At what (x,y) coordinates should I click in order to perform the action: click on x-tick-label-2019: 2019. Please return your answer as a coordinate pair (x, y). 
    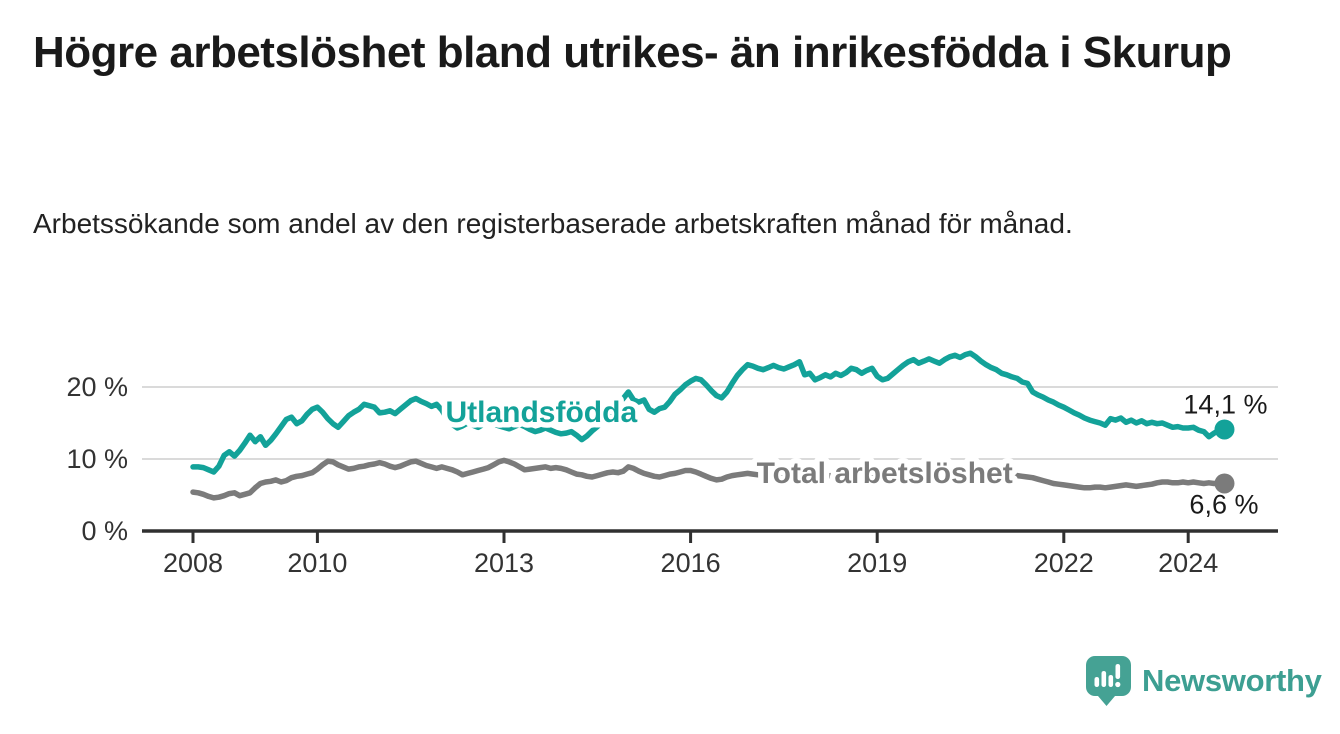
    Looking at the image, I should click on (877, 563).